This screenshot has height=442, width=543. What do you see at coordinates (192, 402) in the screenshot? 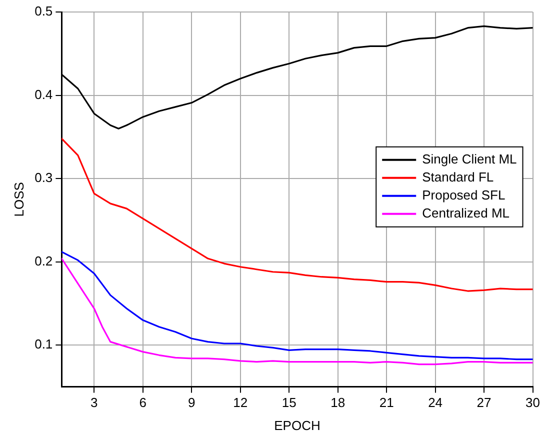
I see `x-tick-label: 9` at bounding box center [192, 402].